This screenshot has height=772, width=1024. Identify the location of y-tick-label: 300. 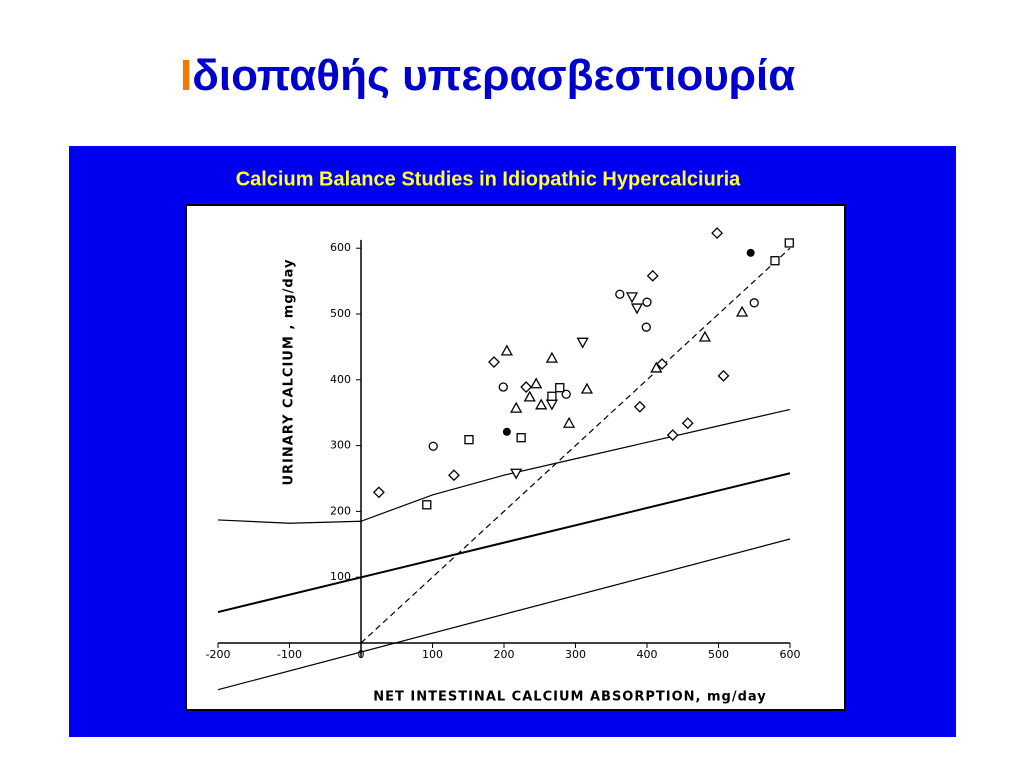
(340, 445).